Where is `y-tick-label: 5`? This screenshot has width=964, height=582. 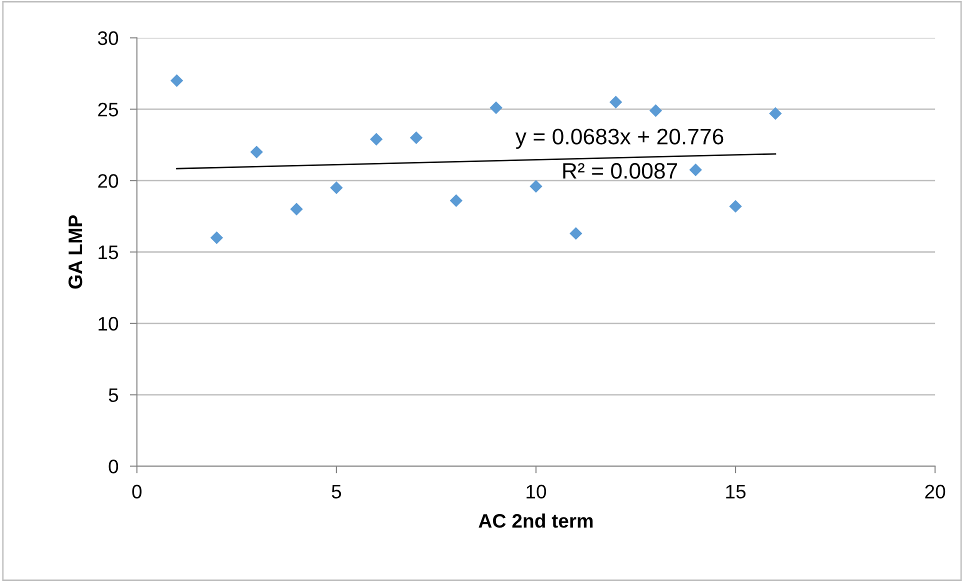
y-tick-label: 5 is located at coordinates (113, 395).